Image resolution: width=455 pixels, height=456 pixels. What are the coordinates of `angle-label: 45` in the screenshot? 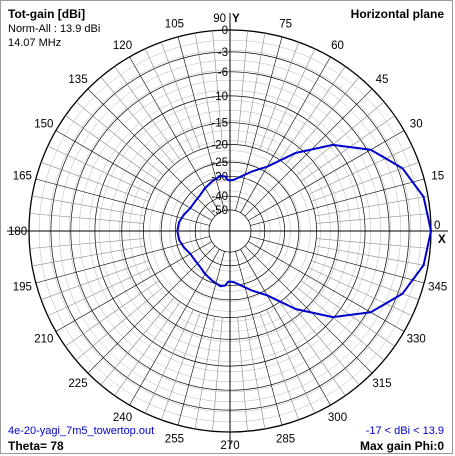 It's located at (382, 80).